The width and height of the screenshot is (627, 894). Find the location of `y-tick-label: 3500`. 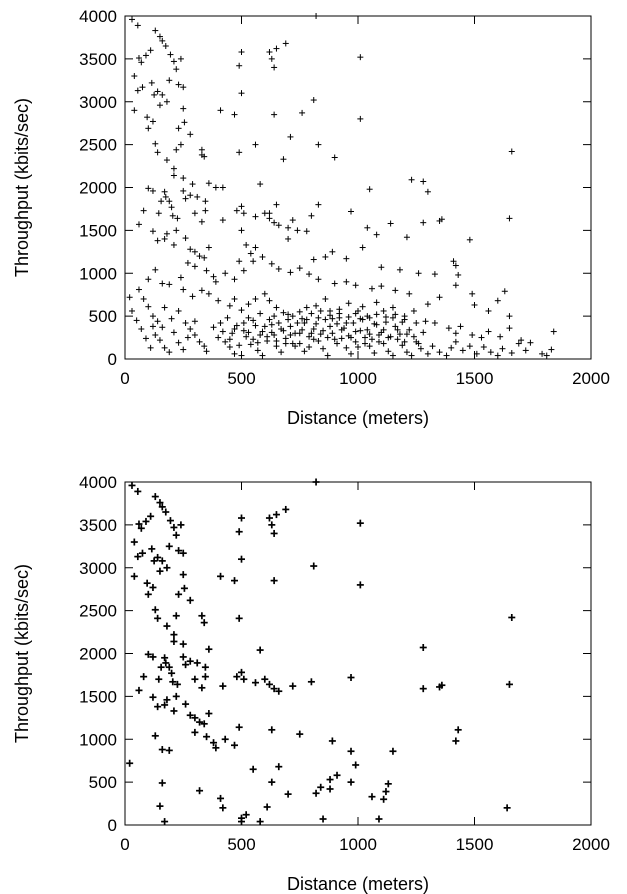

y-tick-label: 3500 is located at coordinates (98, 525).